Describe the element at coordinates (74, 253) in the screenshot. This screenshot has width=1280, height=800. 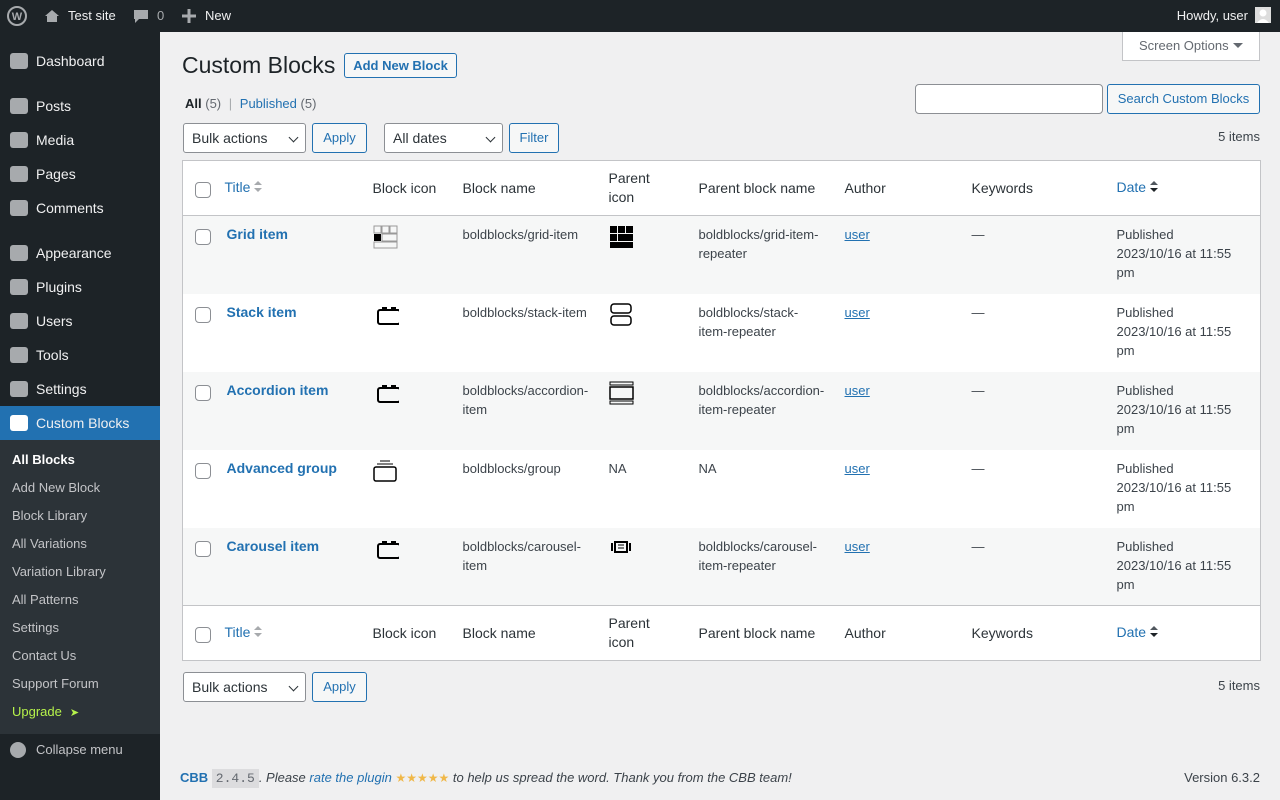
I see `menu-item: Appearance` at that location.